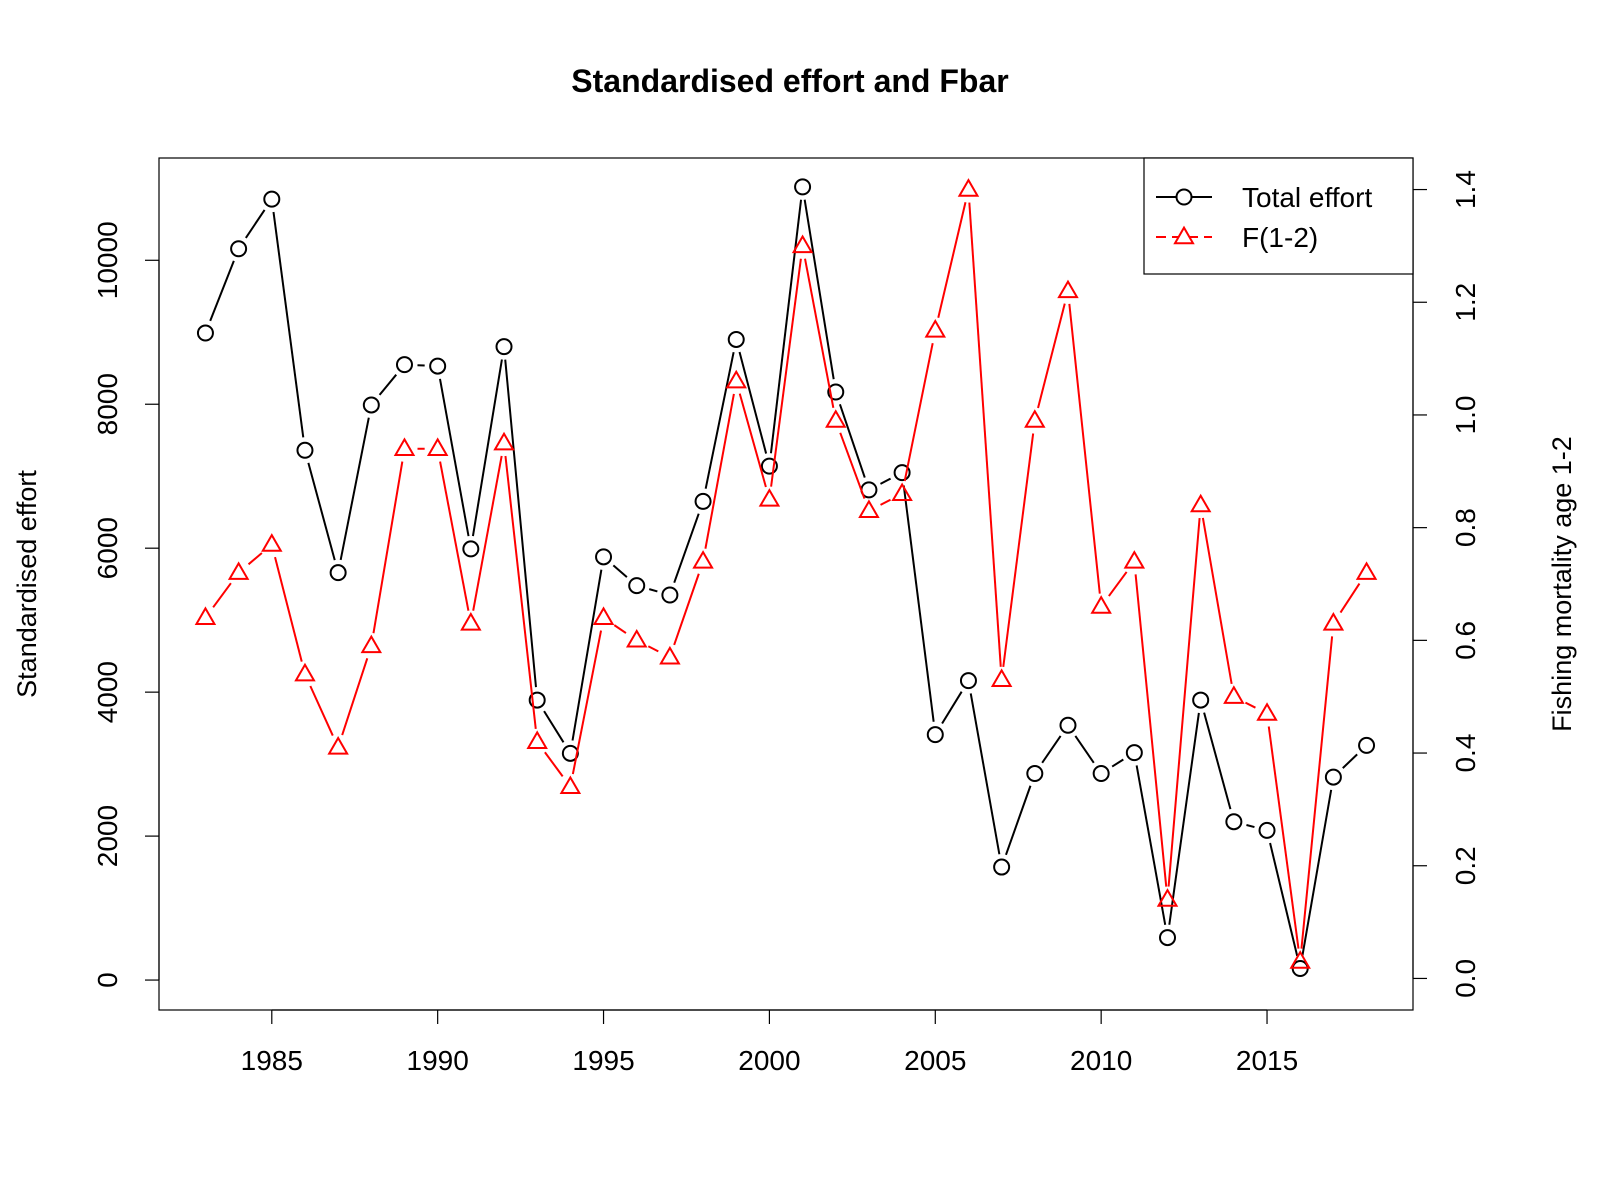 The height and width of the screenshot is (1200, 1600). I want to click on y-axis-left: 0 2000 4000 6000 8000 10000, so click(126, 604).